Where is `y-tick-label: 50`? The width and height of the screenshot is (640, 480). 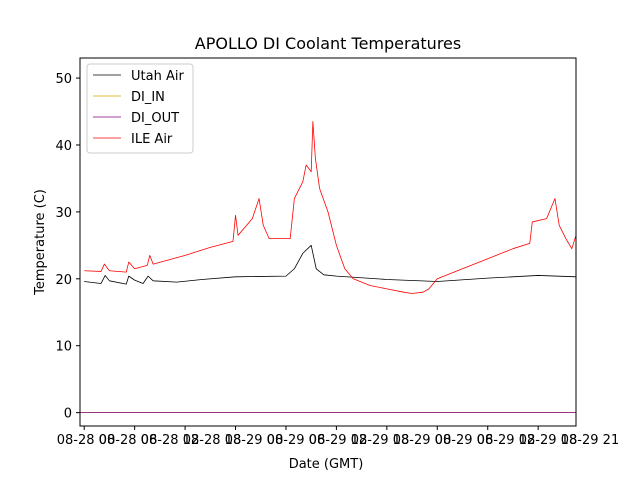
y-tick-label: 50 is located at coordinates (63, 79).